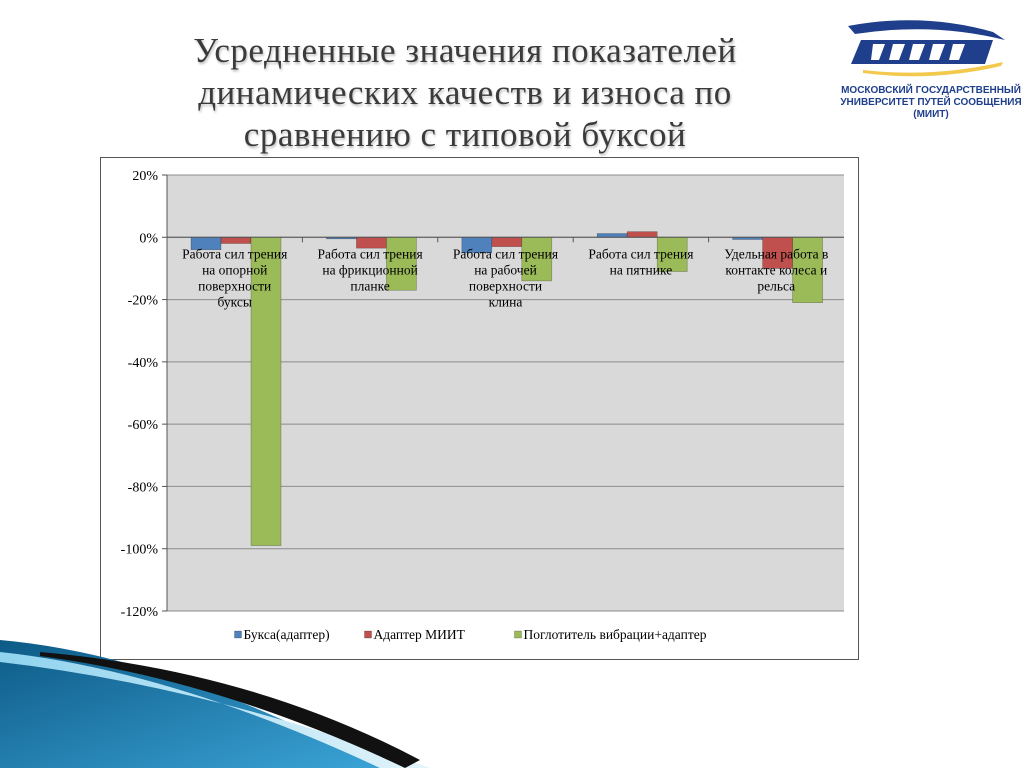 The width and height of the screenshot is (1024, 768). I want to click on title-line-1: Усредненные значения показателей, so click(465, 50).